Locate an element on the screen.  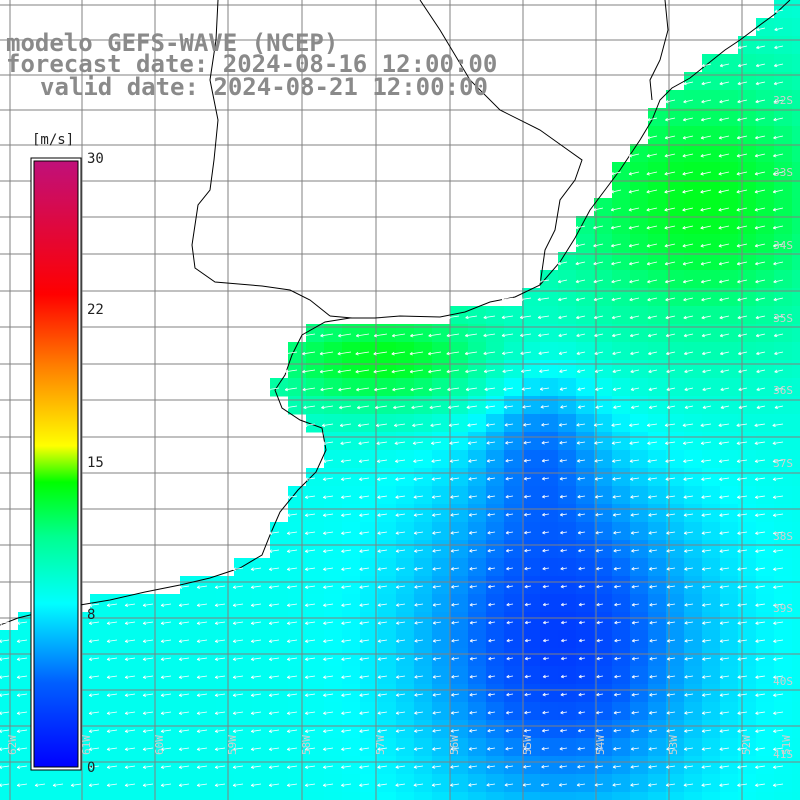
longitude-label: 57W is located at coordinates (380, 745).